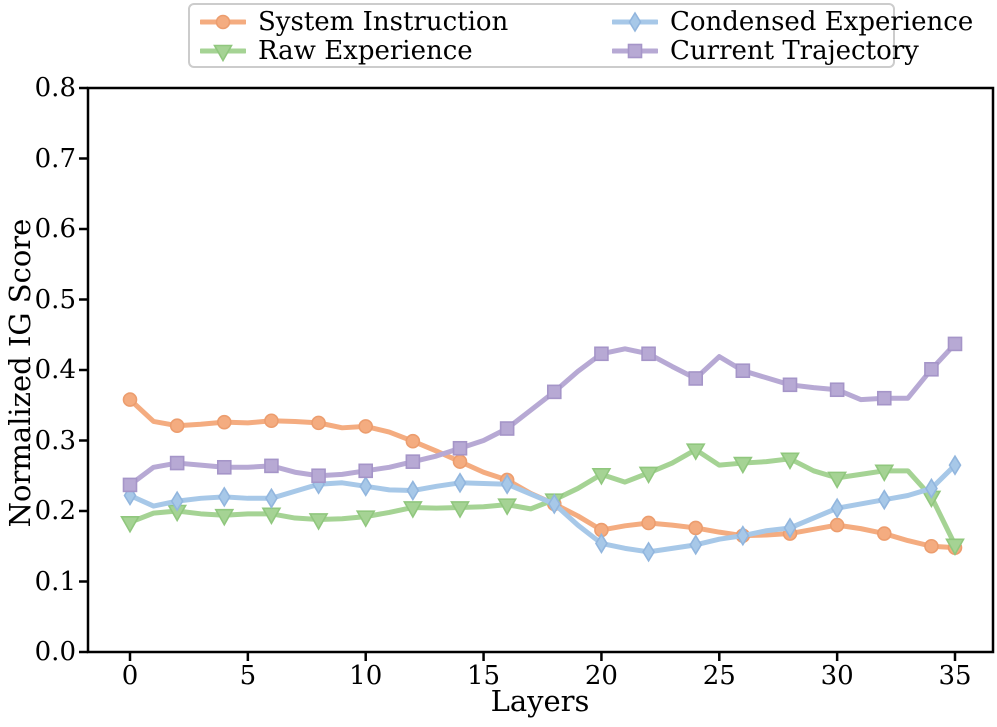 This screenshot has width=997, height=727. What do you see at coordinates (837, 676) in the screenshot?
I see `x-tick-label-30: 30` at bounding box center [837, 676].